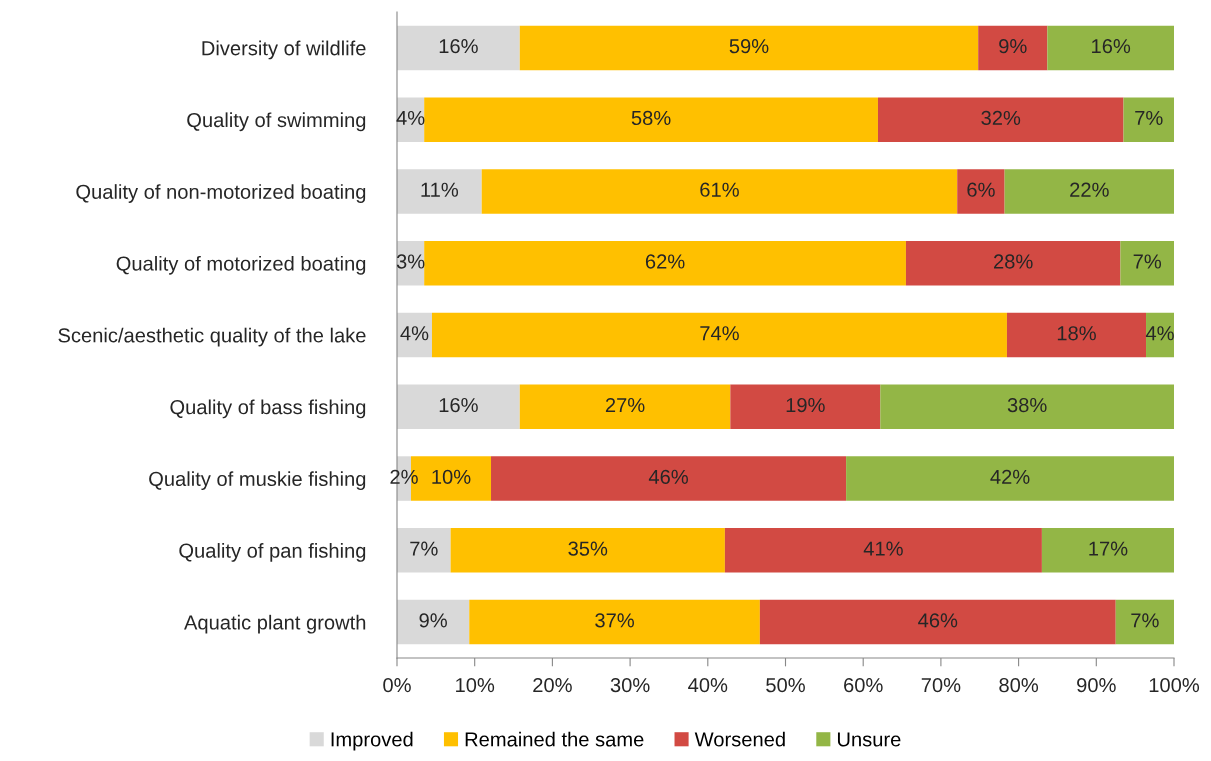  I want to click on data-label: 42%, so click(1010, 476).